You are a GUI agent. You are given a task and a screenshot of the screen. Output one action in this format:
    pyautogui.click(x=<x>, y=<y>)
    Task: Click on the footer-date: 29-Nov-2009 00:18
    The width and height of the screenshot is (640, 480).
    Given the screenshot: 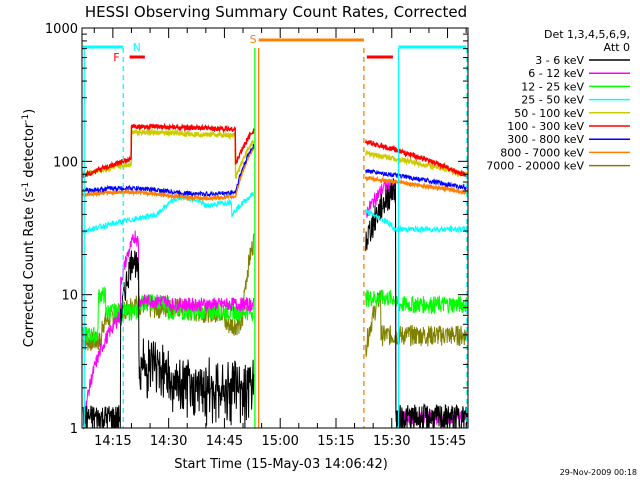 What is the action you would take?
    pyautogui.click(x=598, y=472)
    